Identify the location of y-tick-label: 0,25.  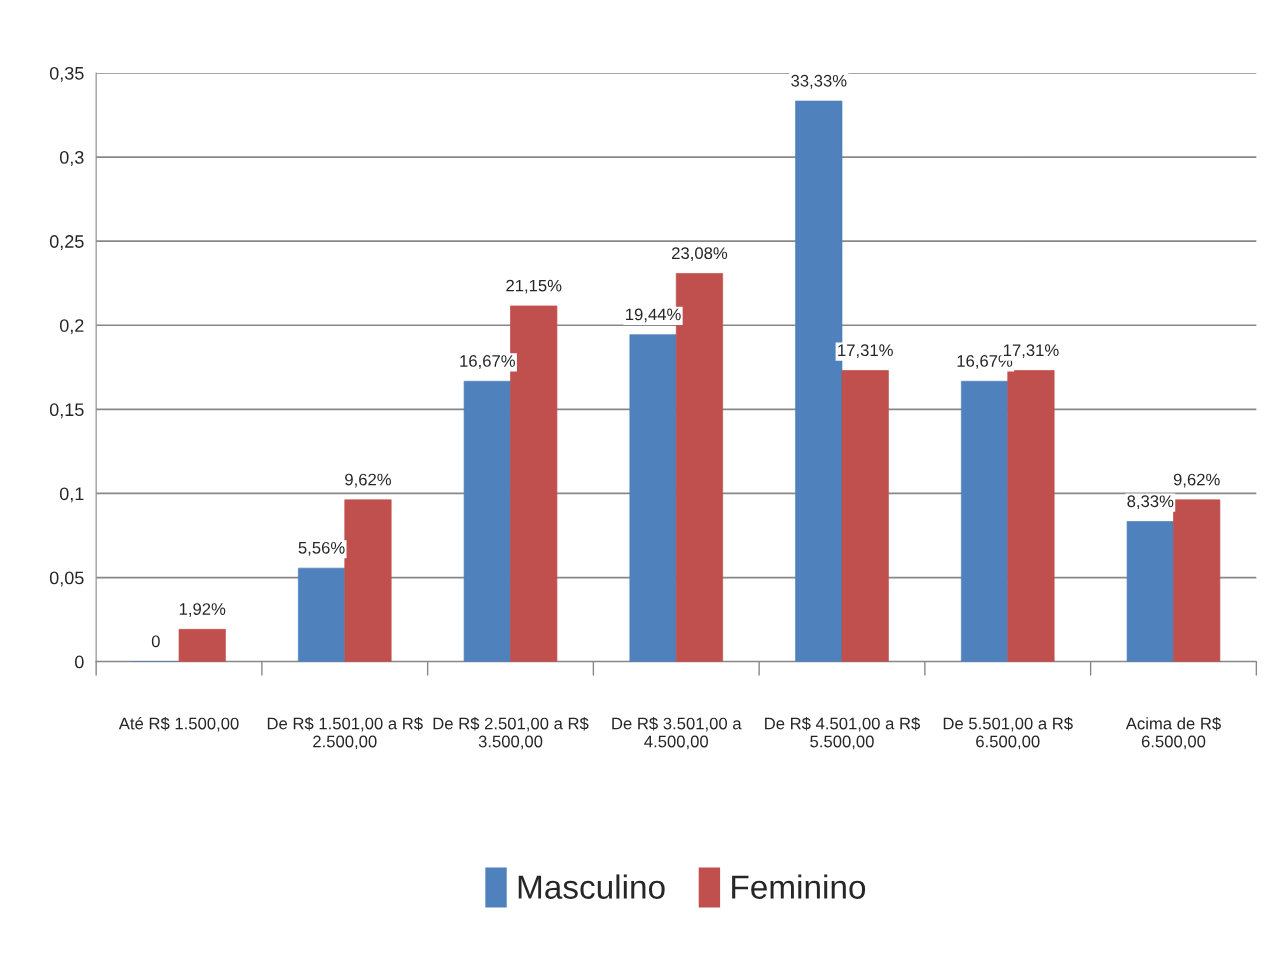
(66, 243).